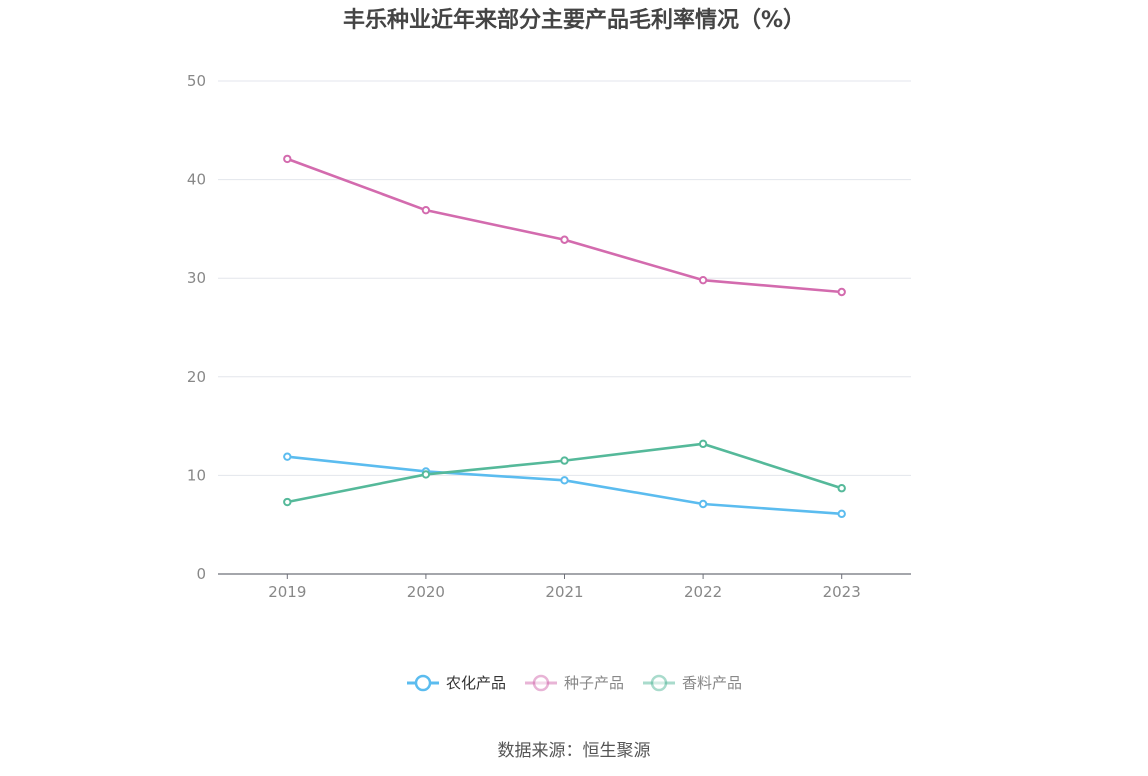  Describe the element at coordinates (196, 475) in the screenshot. I see `y-tick-label: 10` at that location.